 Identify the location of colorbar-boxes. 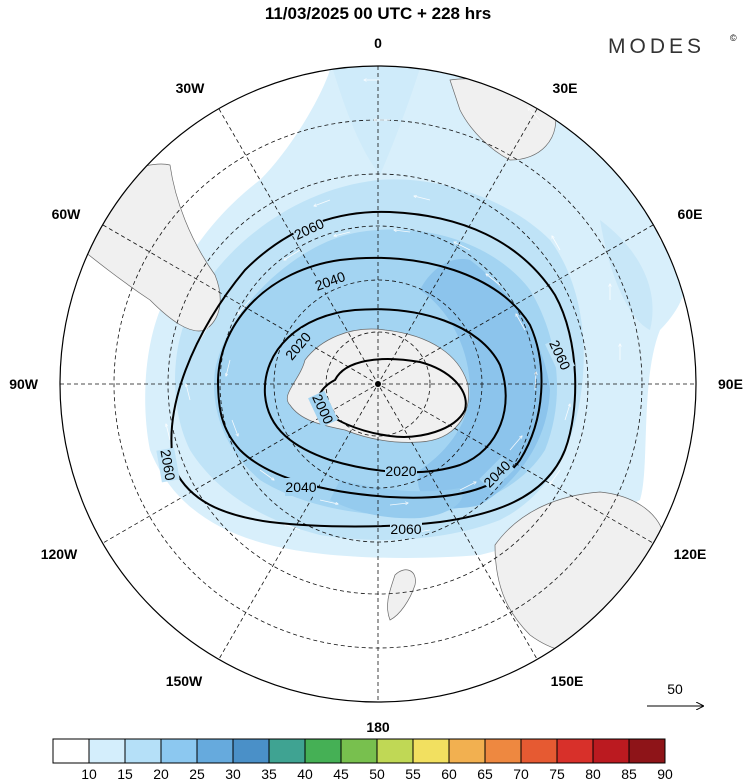
(359, 751).